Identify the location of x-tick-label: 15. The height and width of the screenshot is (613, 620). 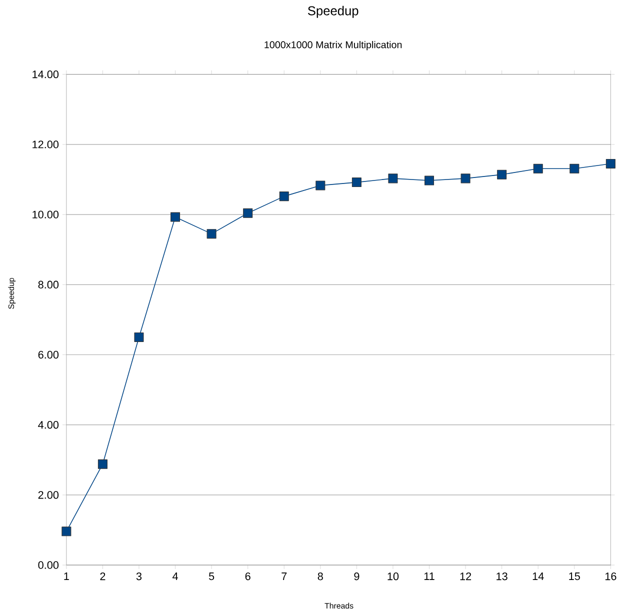
(574, 576).